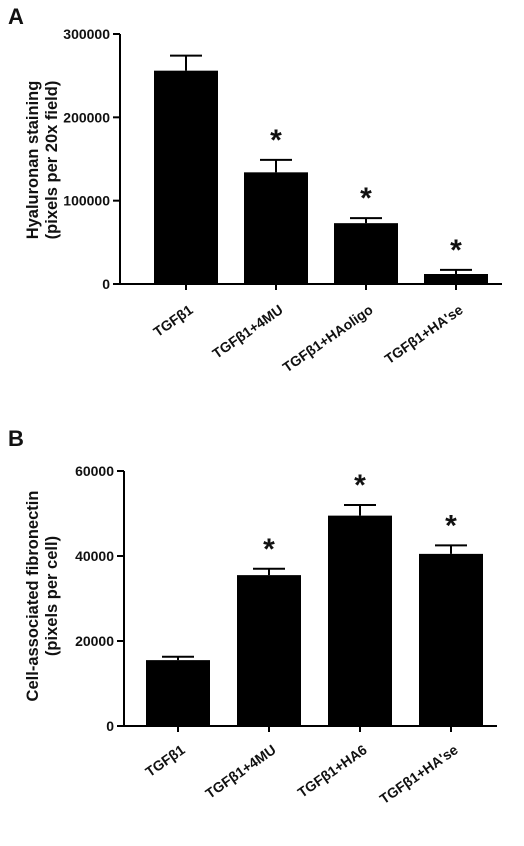  Describe the element at coordinates (16, 438) in the screenshot. I see `panel-b-letter: B` at that location.